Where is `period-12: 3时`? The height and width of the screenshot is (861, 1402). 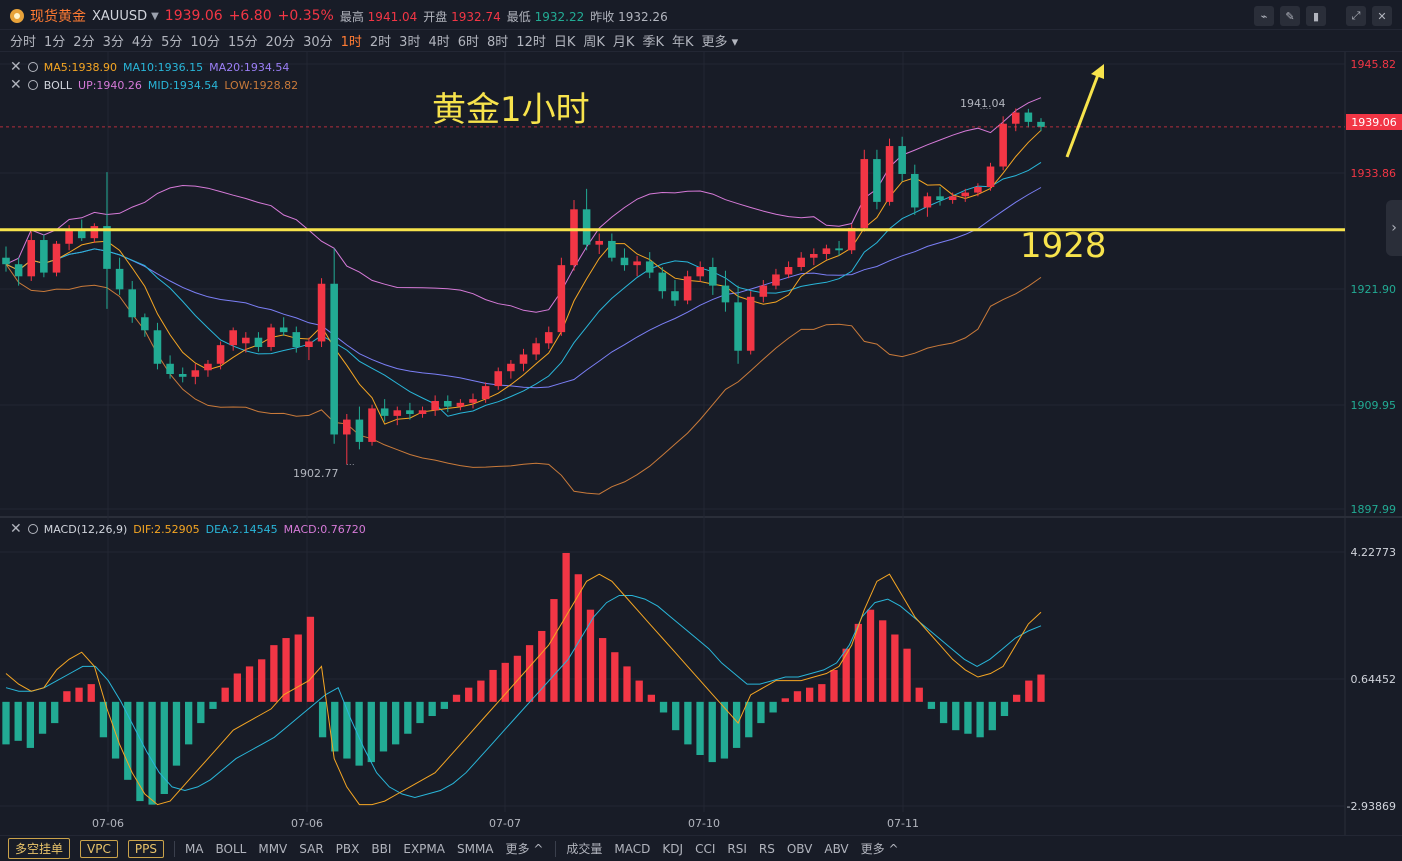 period-12: 3时 is located at coordinates (411, 40).